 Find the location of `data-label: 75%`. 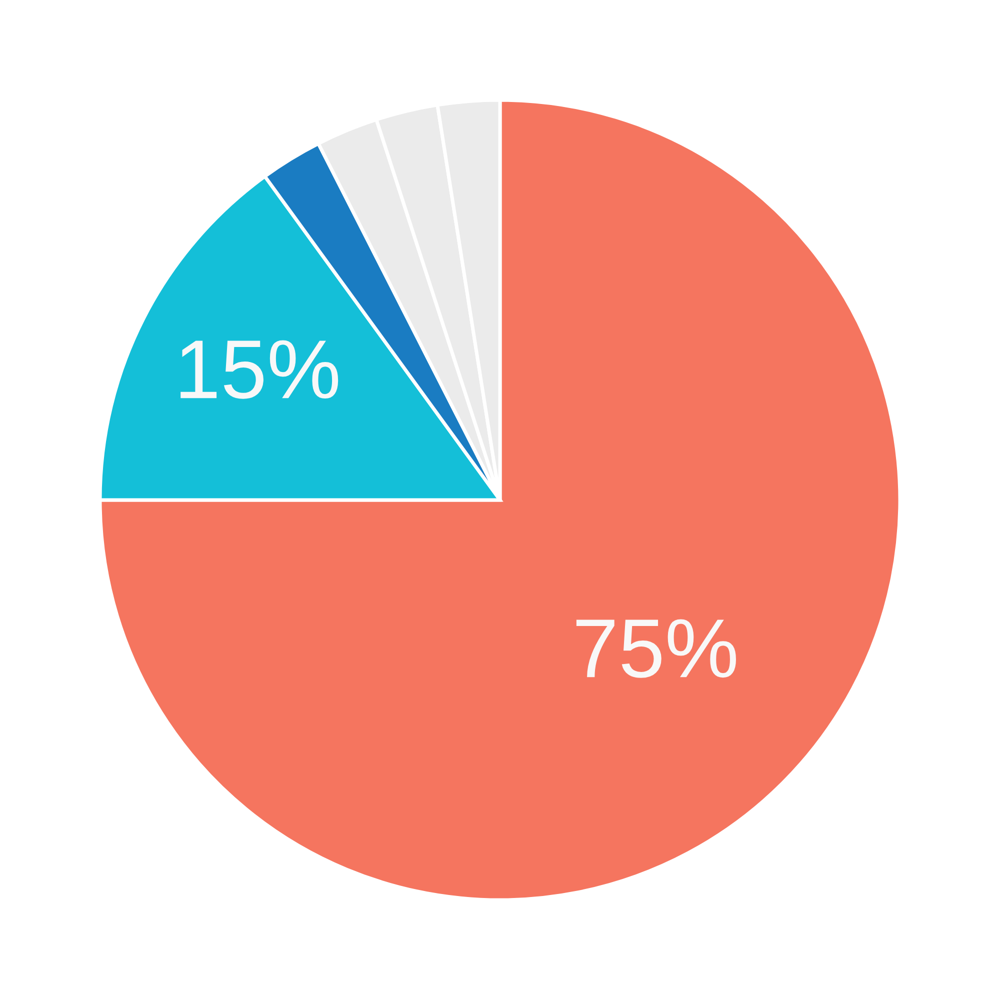

data-label: 75% is located at coordinates (656, 648).